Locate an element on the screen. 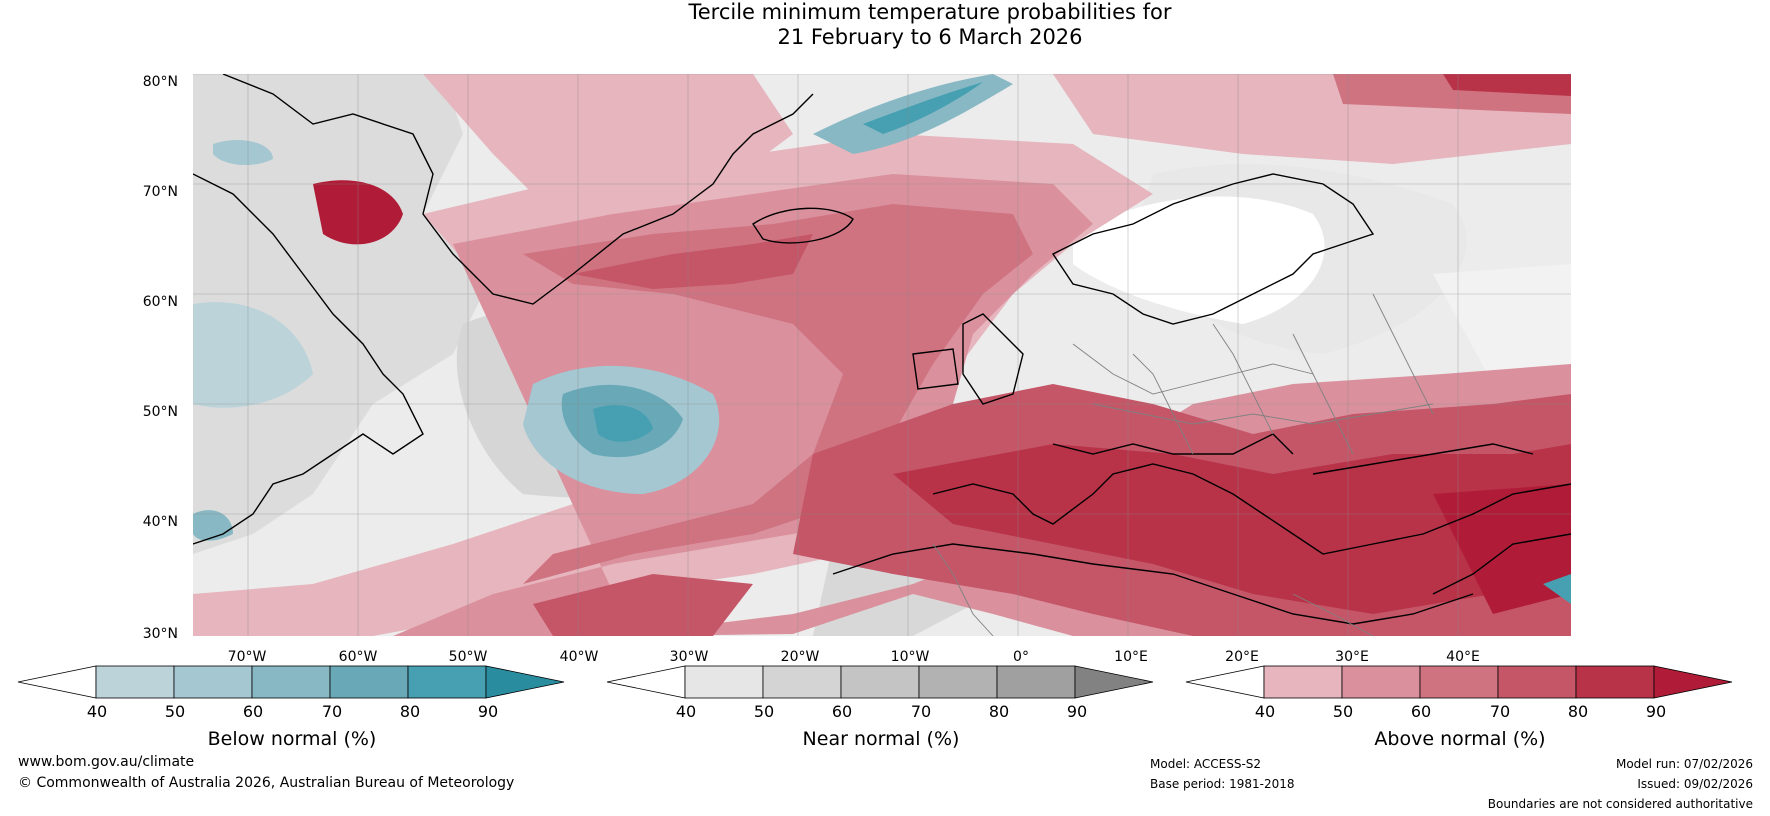 The width and height of the screenshot is (1770, 816). lon-label-10w: 10°W is located at coordinates (910, 657).